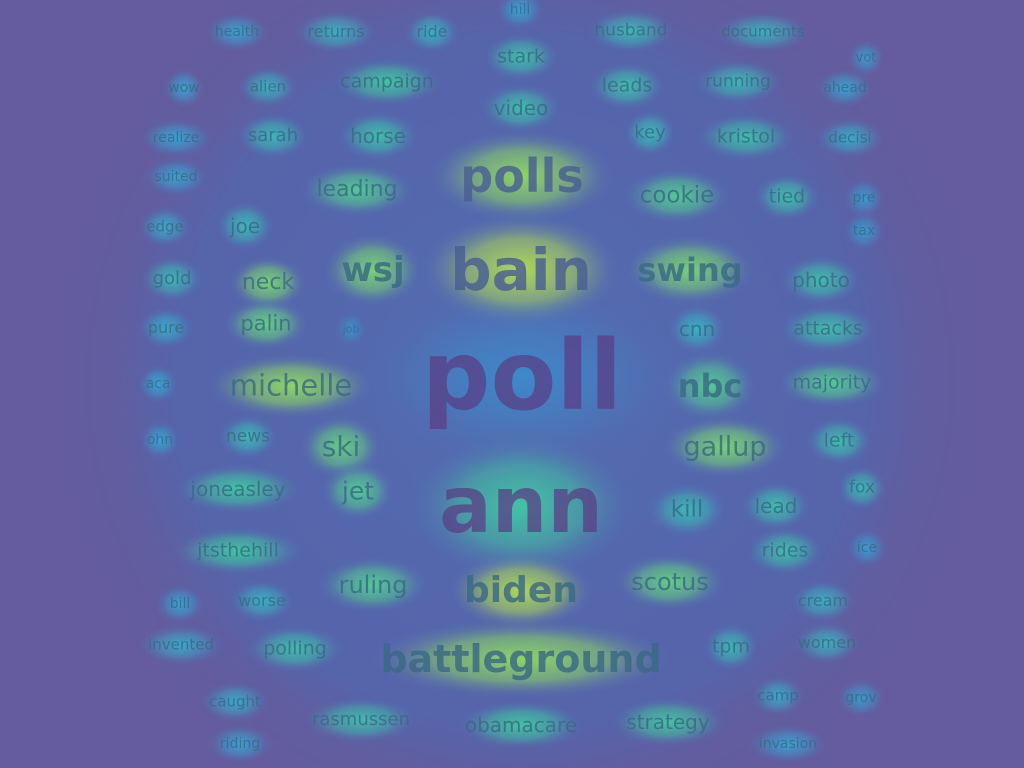  Describe the element at coordinates (373, 585) in the screenshot. I see `word-ruling: ruling` at that location.